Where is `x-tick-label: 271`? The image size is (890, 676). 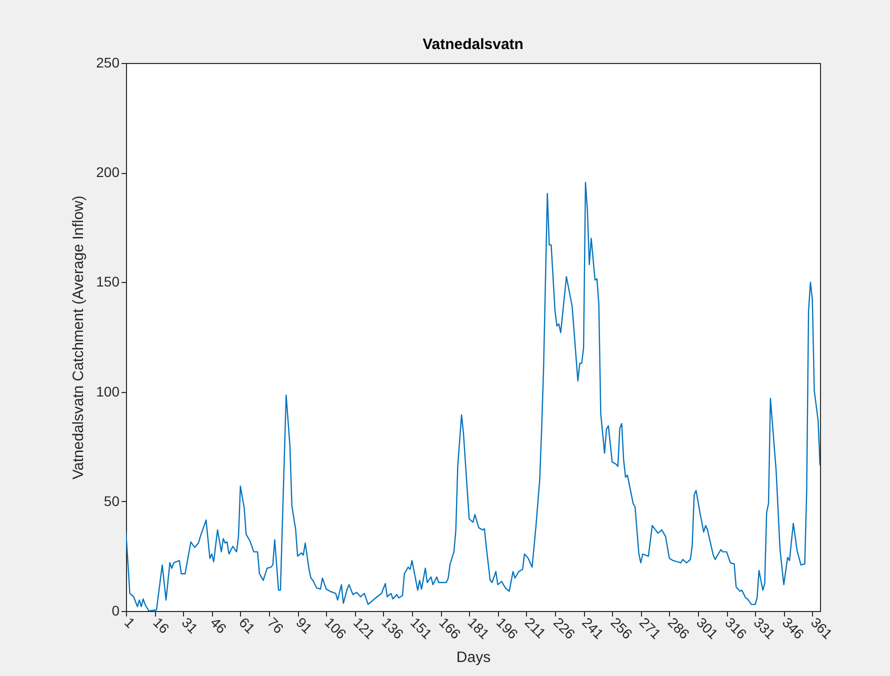
x-tick-label: 271 is located at coordinates (650, 628).